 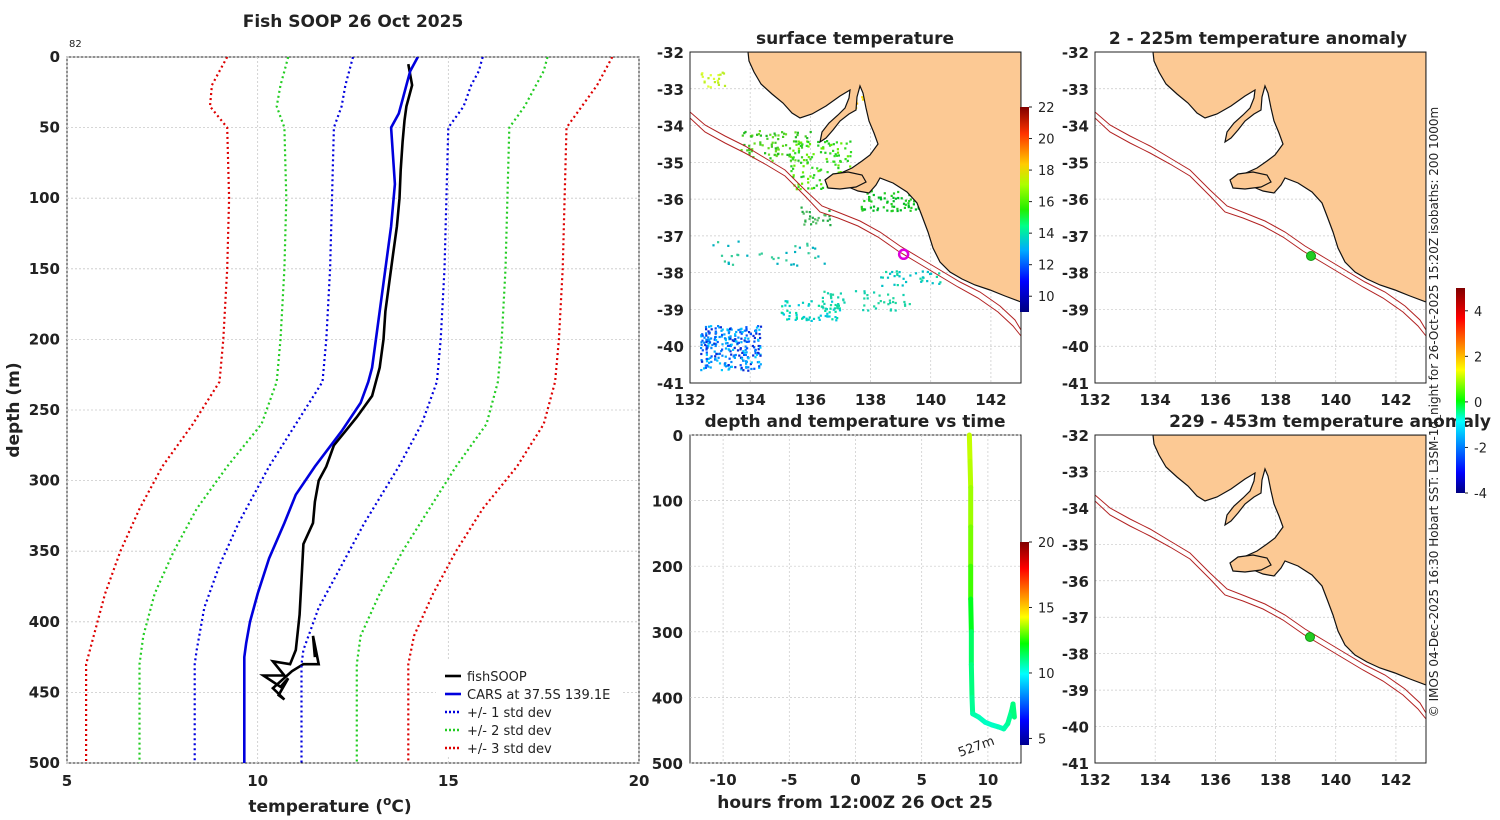 I want to click on map-x-tick: 132, so click(x=1094, y=780).